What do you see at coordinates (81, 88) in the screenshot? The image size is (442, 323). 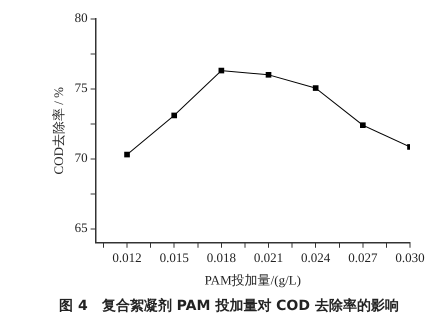 I see `y-tick-label: 75` at bounding box center [81, 88].